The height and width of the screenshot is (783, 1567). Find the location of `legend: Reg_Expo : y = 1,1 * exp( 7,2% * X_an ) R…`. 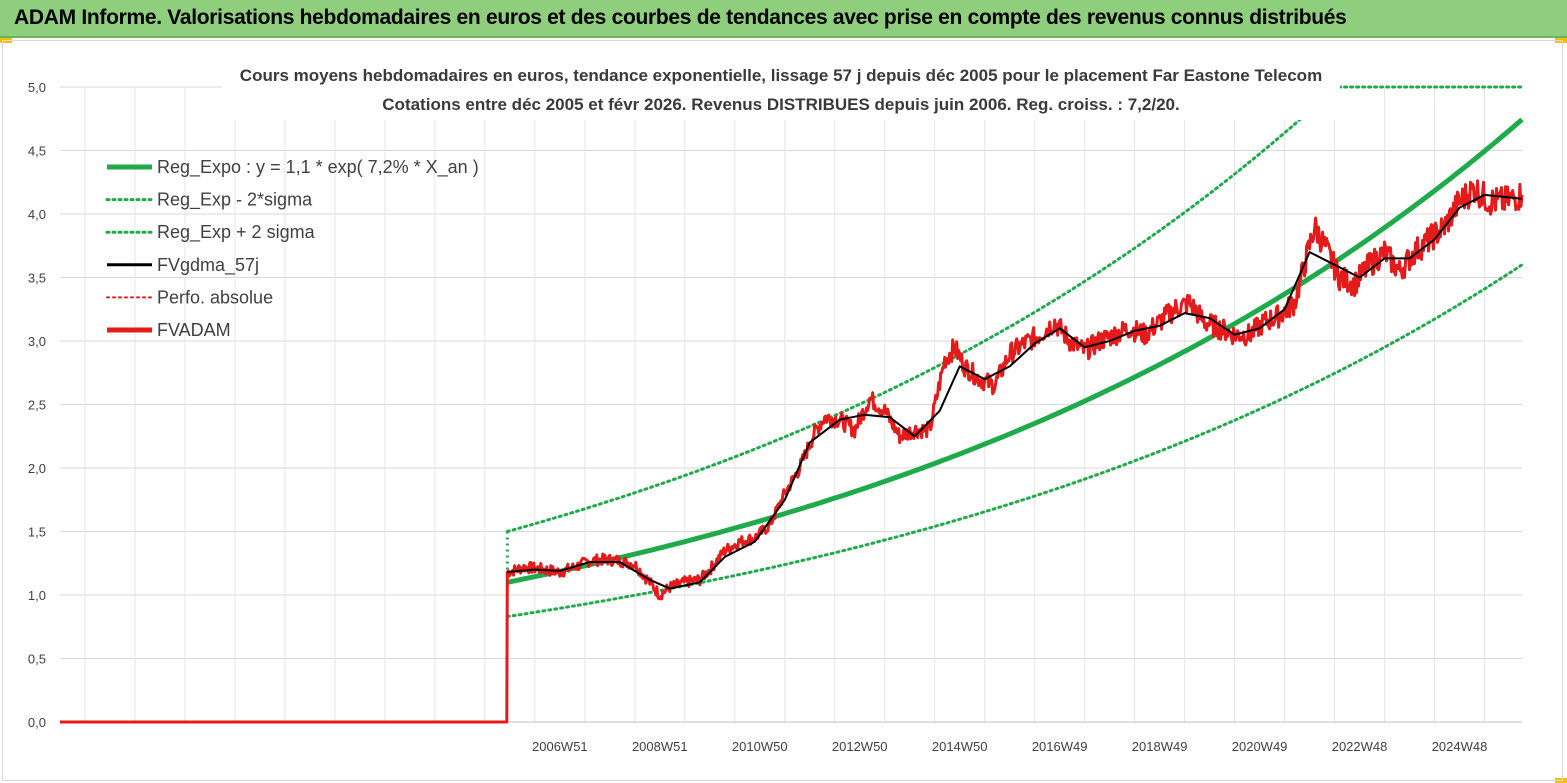

legend: Reg_Expo : y = 1,1 * exp( 7,2% * X_an ) R… is located at coordinates (292, 248).